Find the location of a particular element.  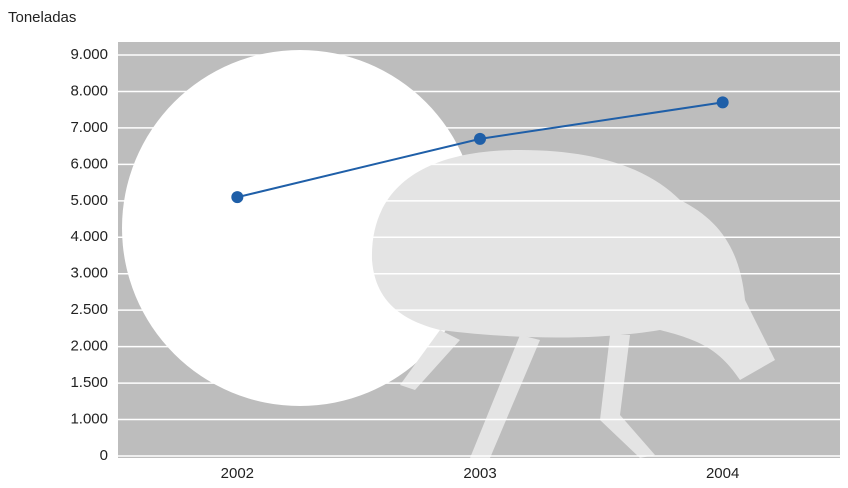

y-tick-label: 8.000 is located at coordinates (89, 90).